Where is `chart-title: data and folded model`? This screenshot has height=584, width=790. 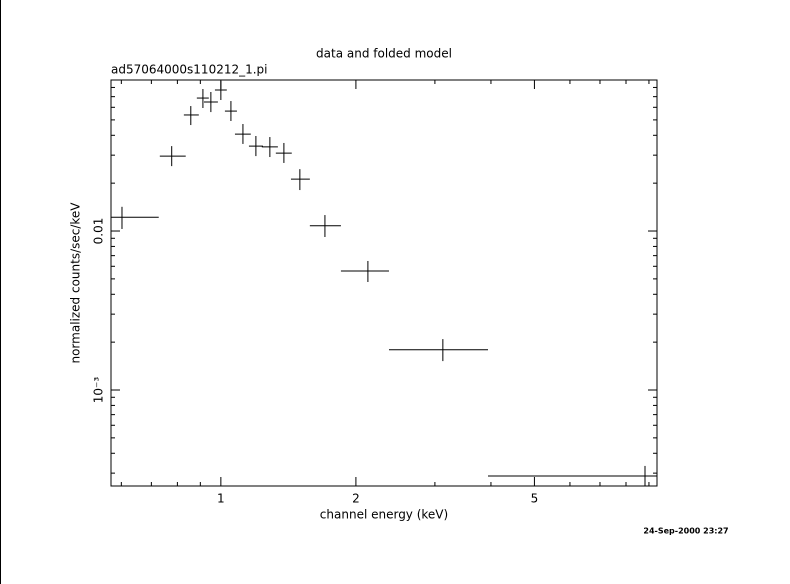 chart-title: data and folded model is located at coordinates (384, 54).